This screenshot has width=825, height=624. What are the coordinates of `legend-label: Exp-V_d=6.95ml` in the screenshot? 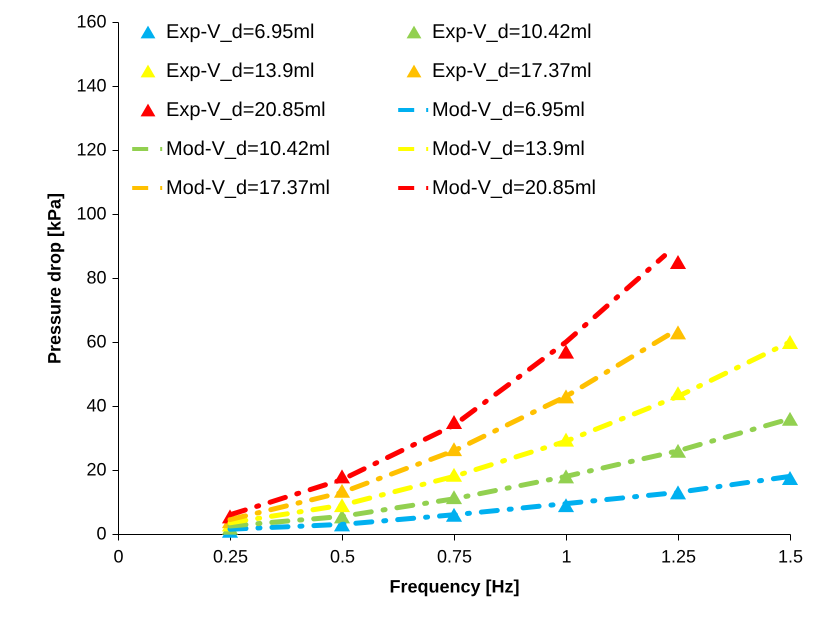 It's located at (240, 32).